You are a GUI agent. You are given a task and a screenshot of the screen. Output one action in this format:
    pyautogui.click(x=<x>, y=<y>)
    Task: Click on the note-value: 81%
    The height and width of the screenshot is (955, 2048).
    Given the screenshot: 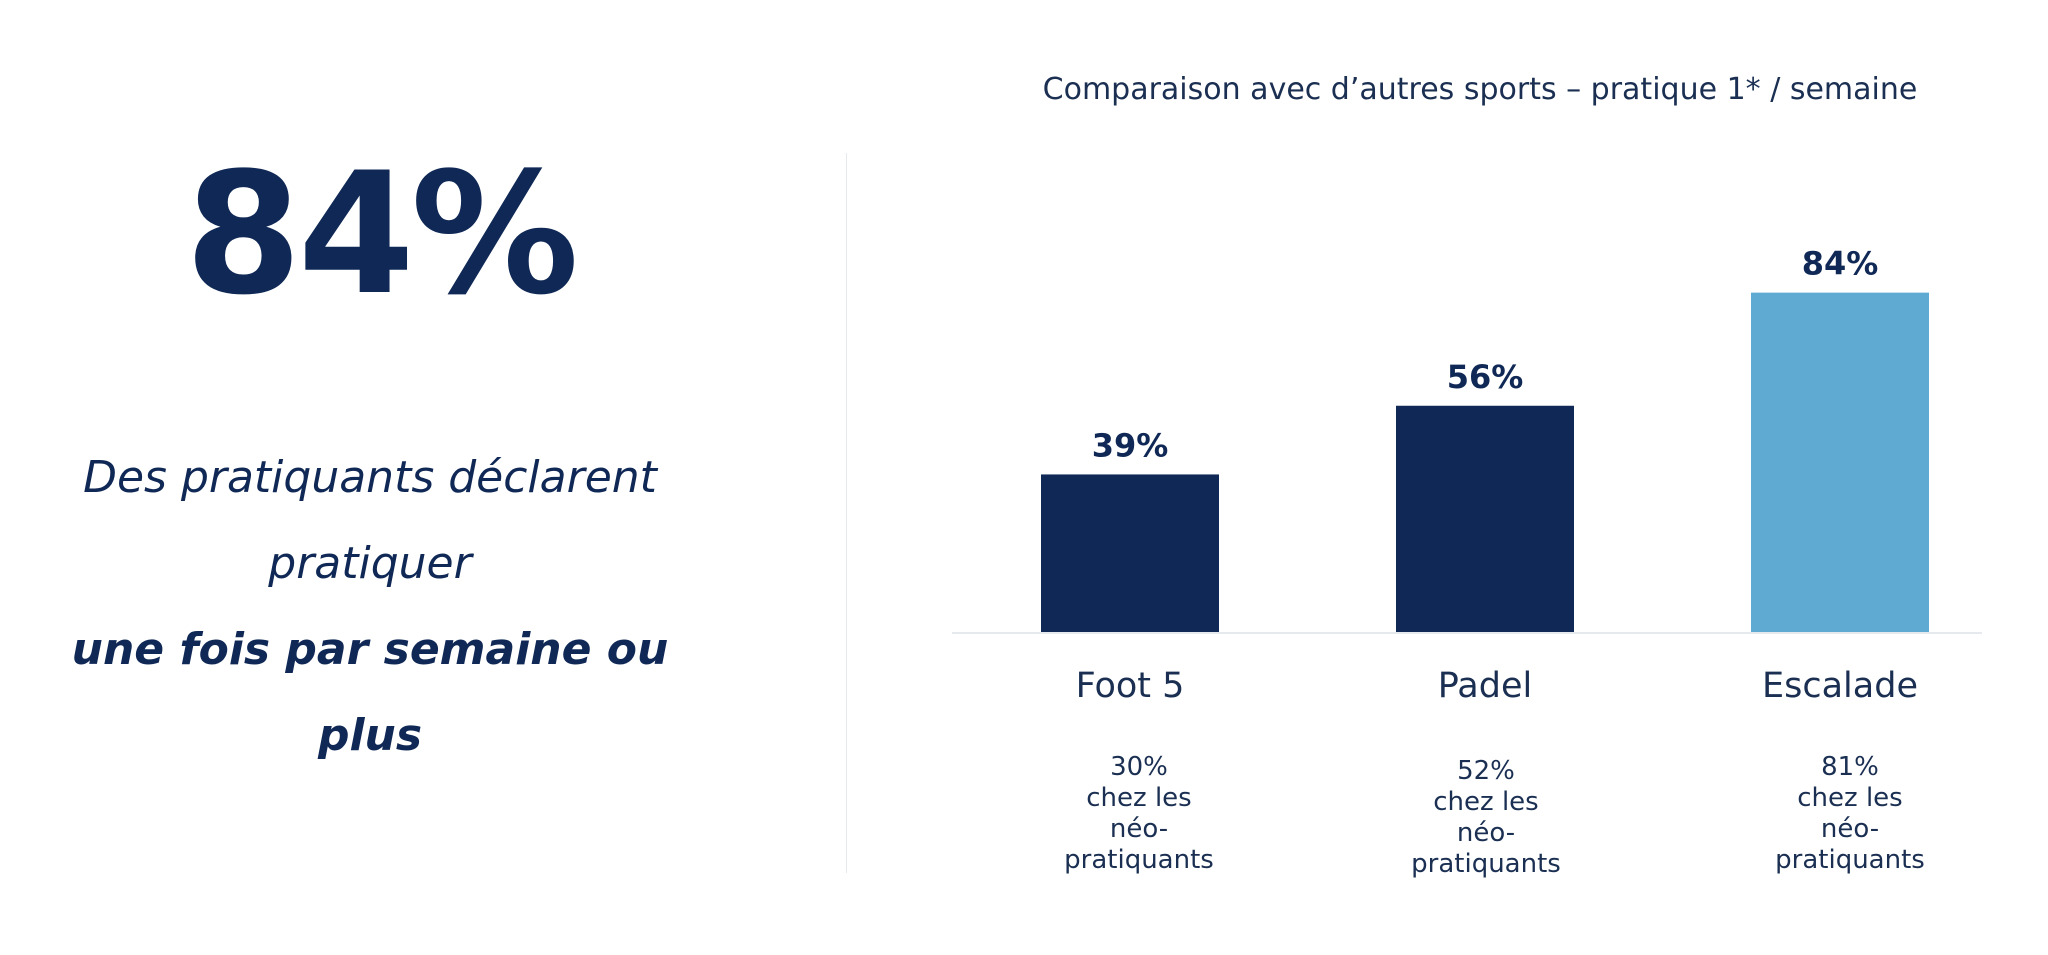 What is the action you would take?
    pyautogui.click(x=1850, y=767)
    